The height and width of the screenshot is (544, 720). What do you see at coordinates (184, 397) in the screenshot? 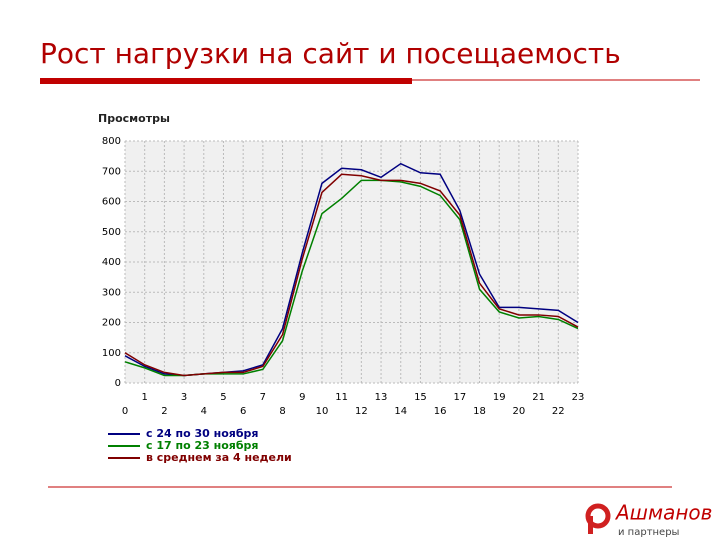
I see `x-tick-label: 3` at bounding box center [184, 397].